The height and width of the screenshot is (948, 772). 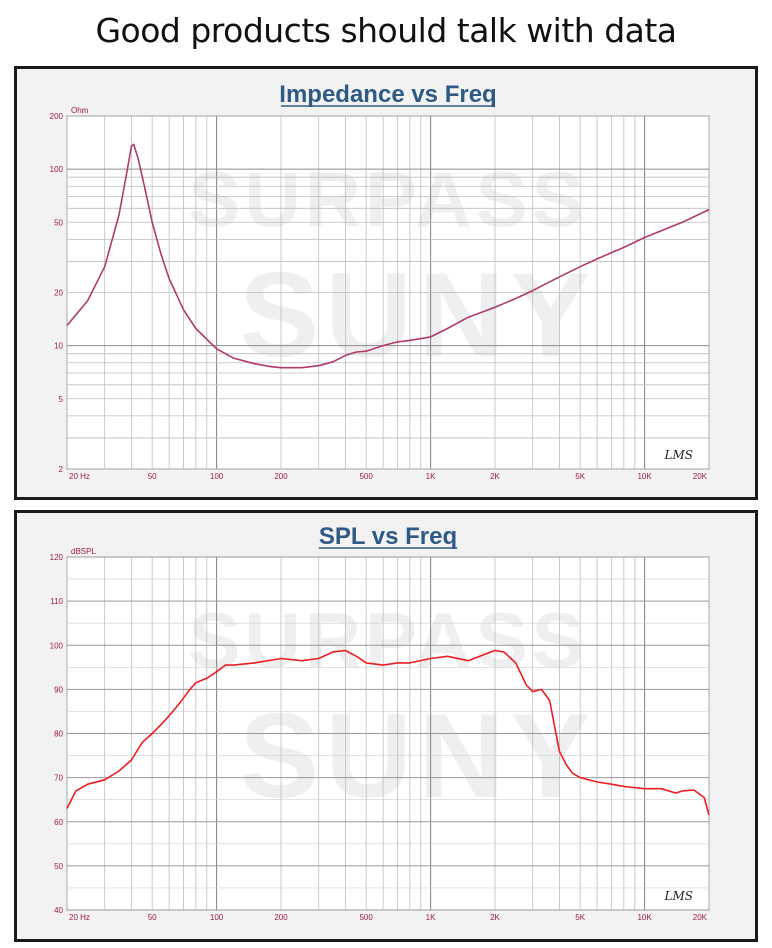 What do you see at coordinates (61, 399) in the screenshot?
I see `y-tick-label: 5` at bounding box center [61, 399].